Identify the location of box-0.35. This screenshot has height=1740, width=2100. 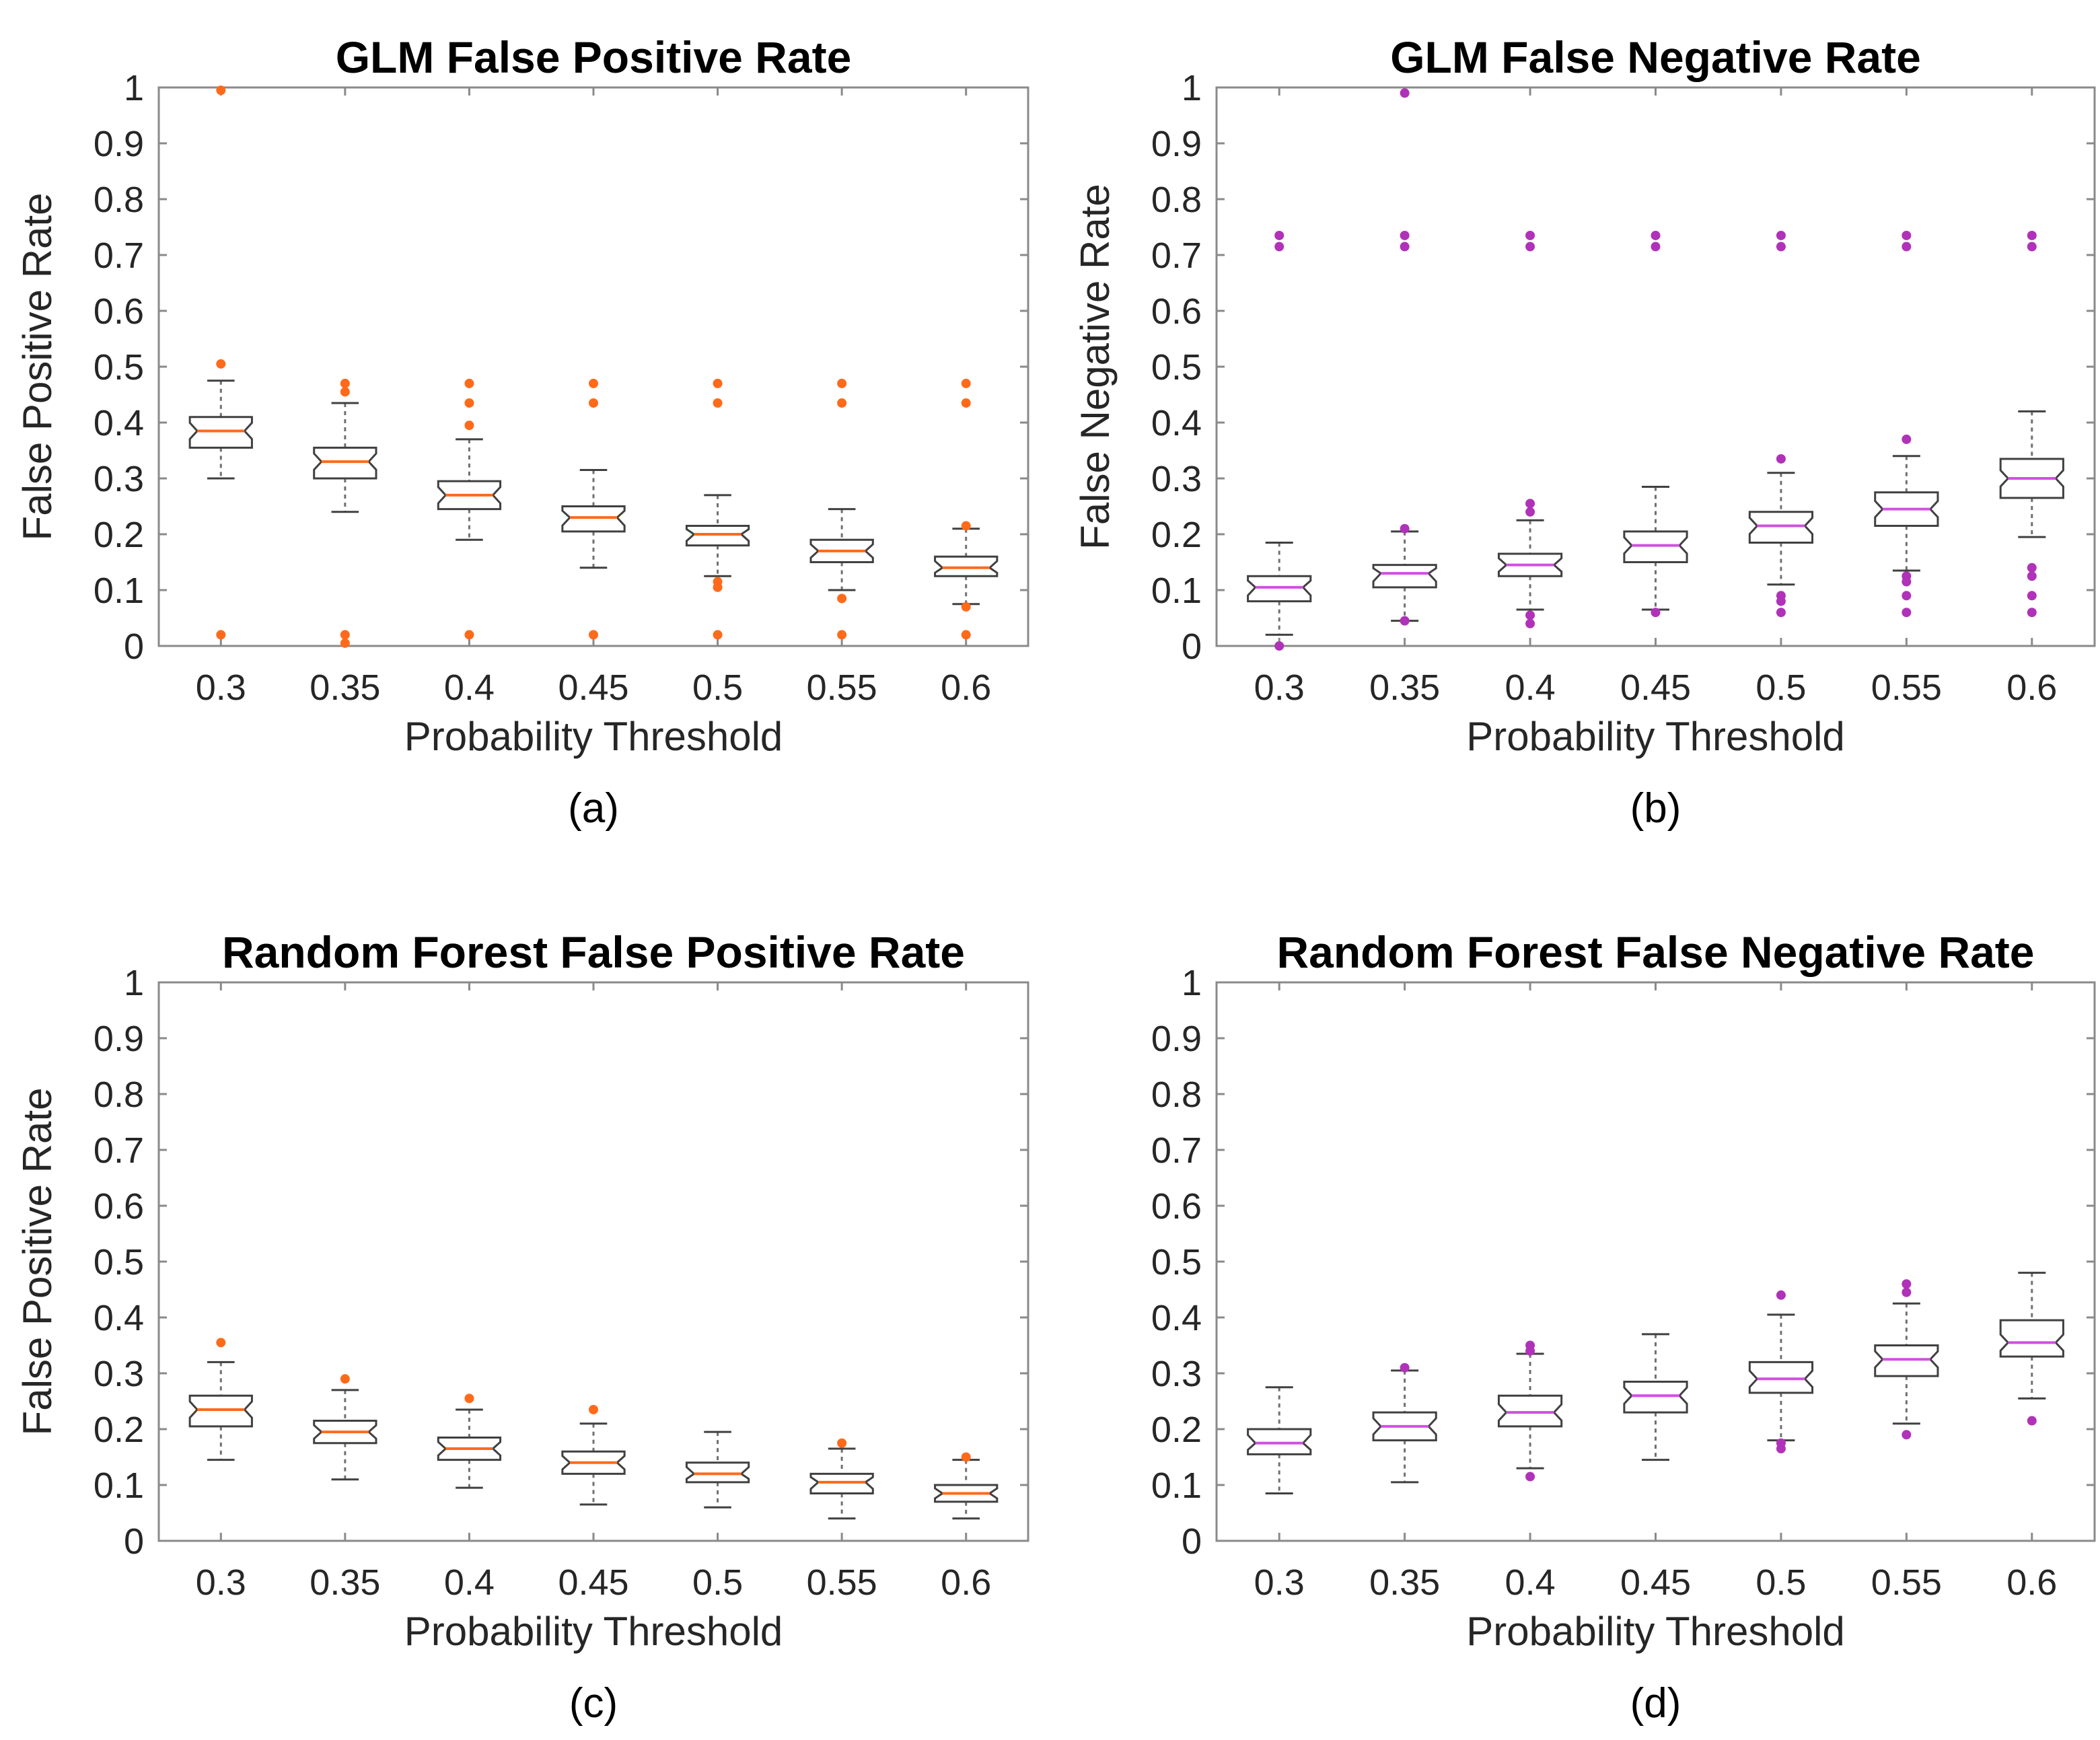
(1405, 357).